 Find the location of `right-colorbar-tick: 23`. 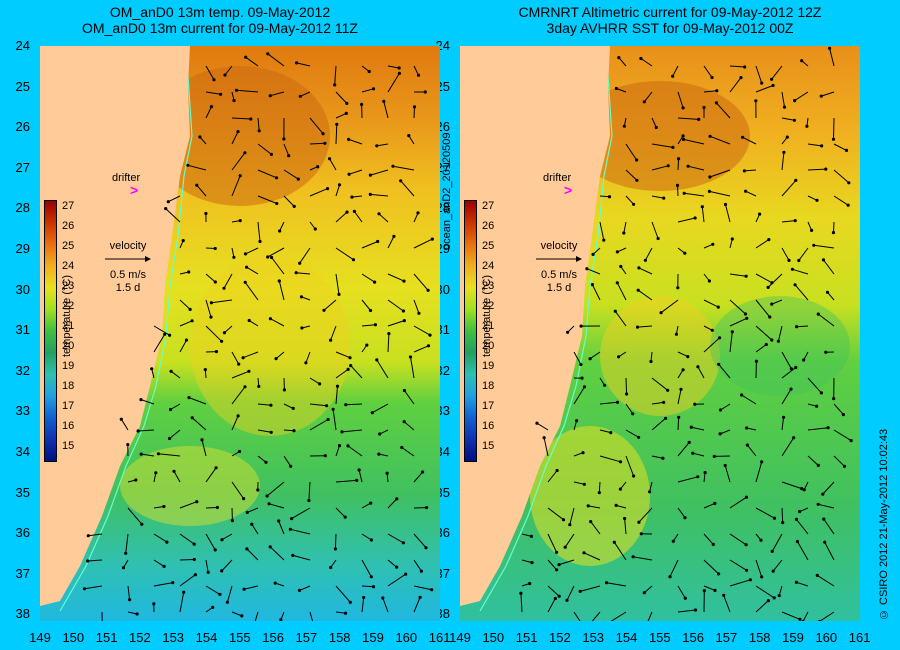

right-colorbar-tick: 23 is located at coordinates (488, 286).